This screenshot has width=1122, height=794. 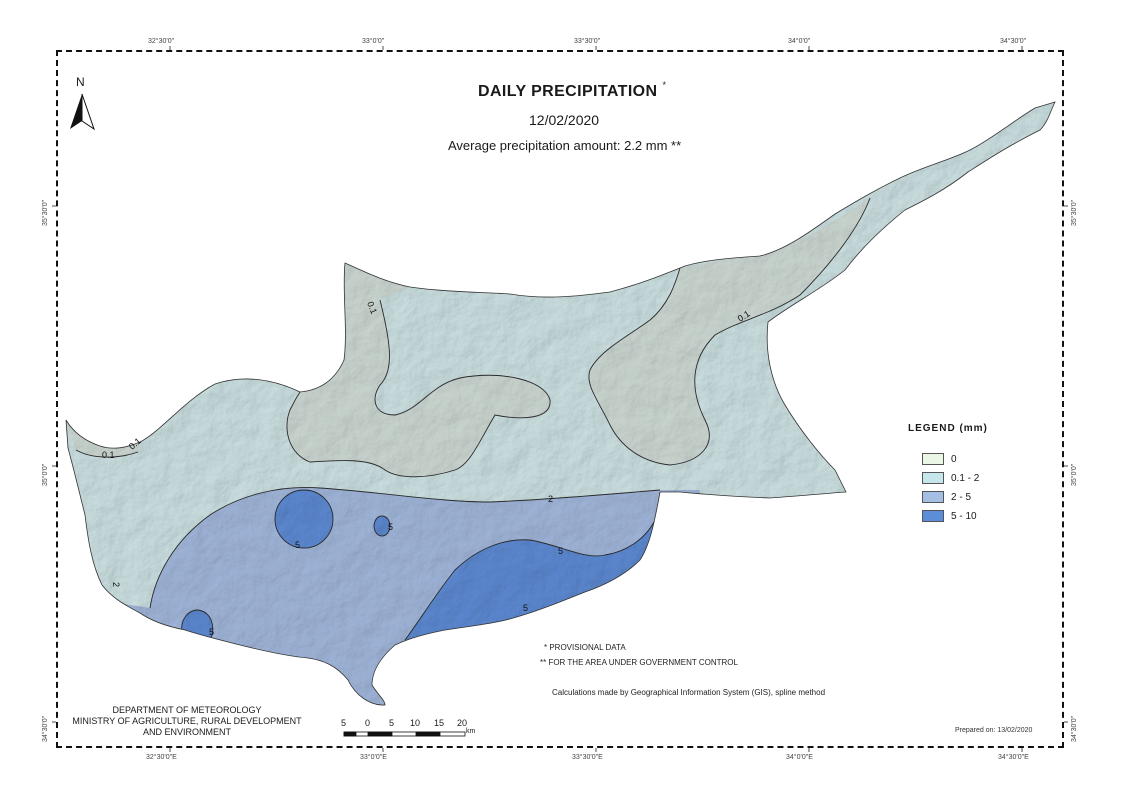 I want to click on graticule-left-label: 35°0'0", so click(x=45, y=474).